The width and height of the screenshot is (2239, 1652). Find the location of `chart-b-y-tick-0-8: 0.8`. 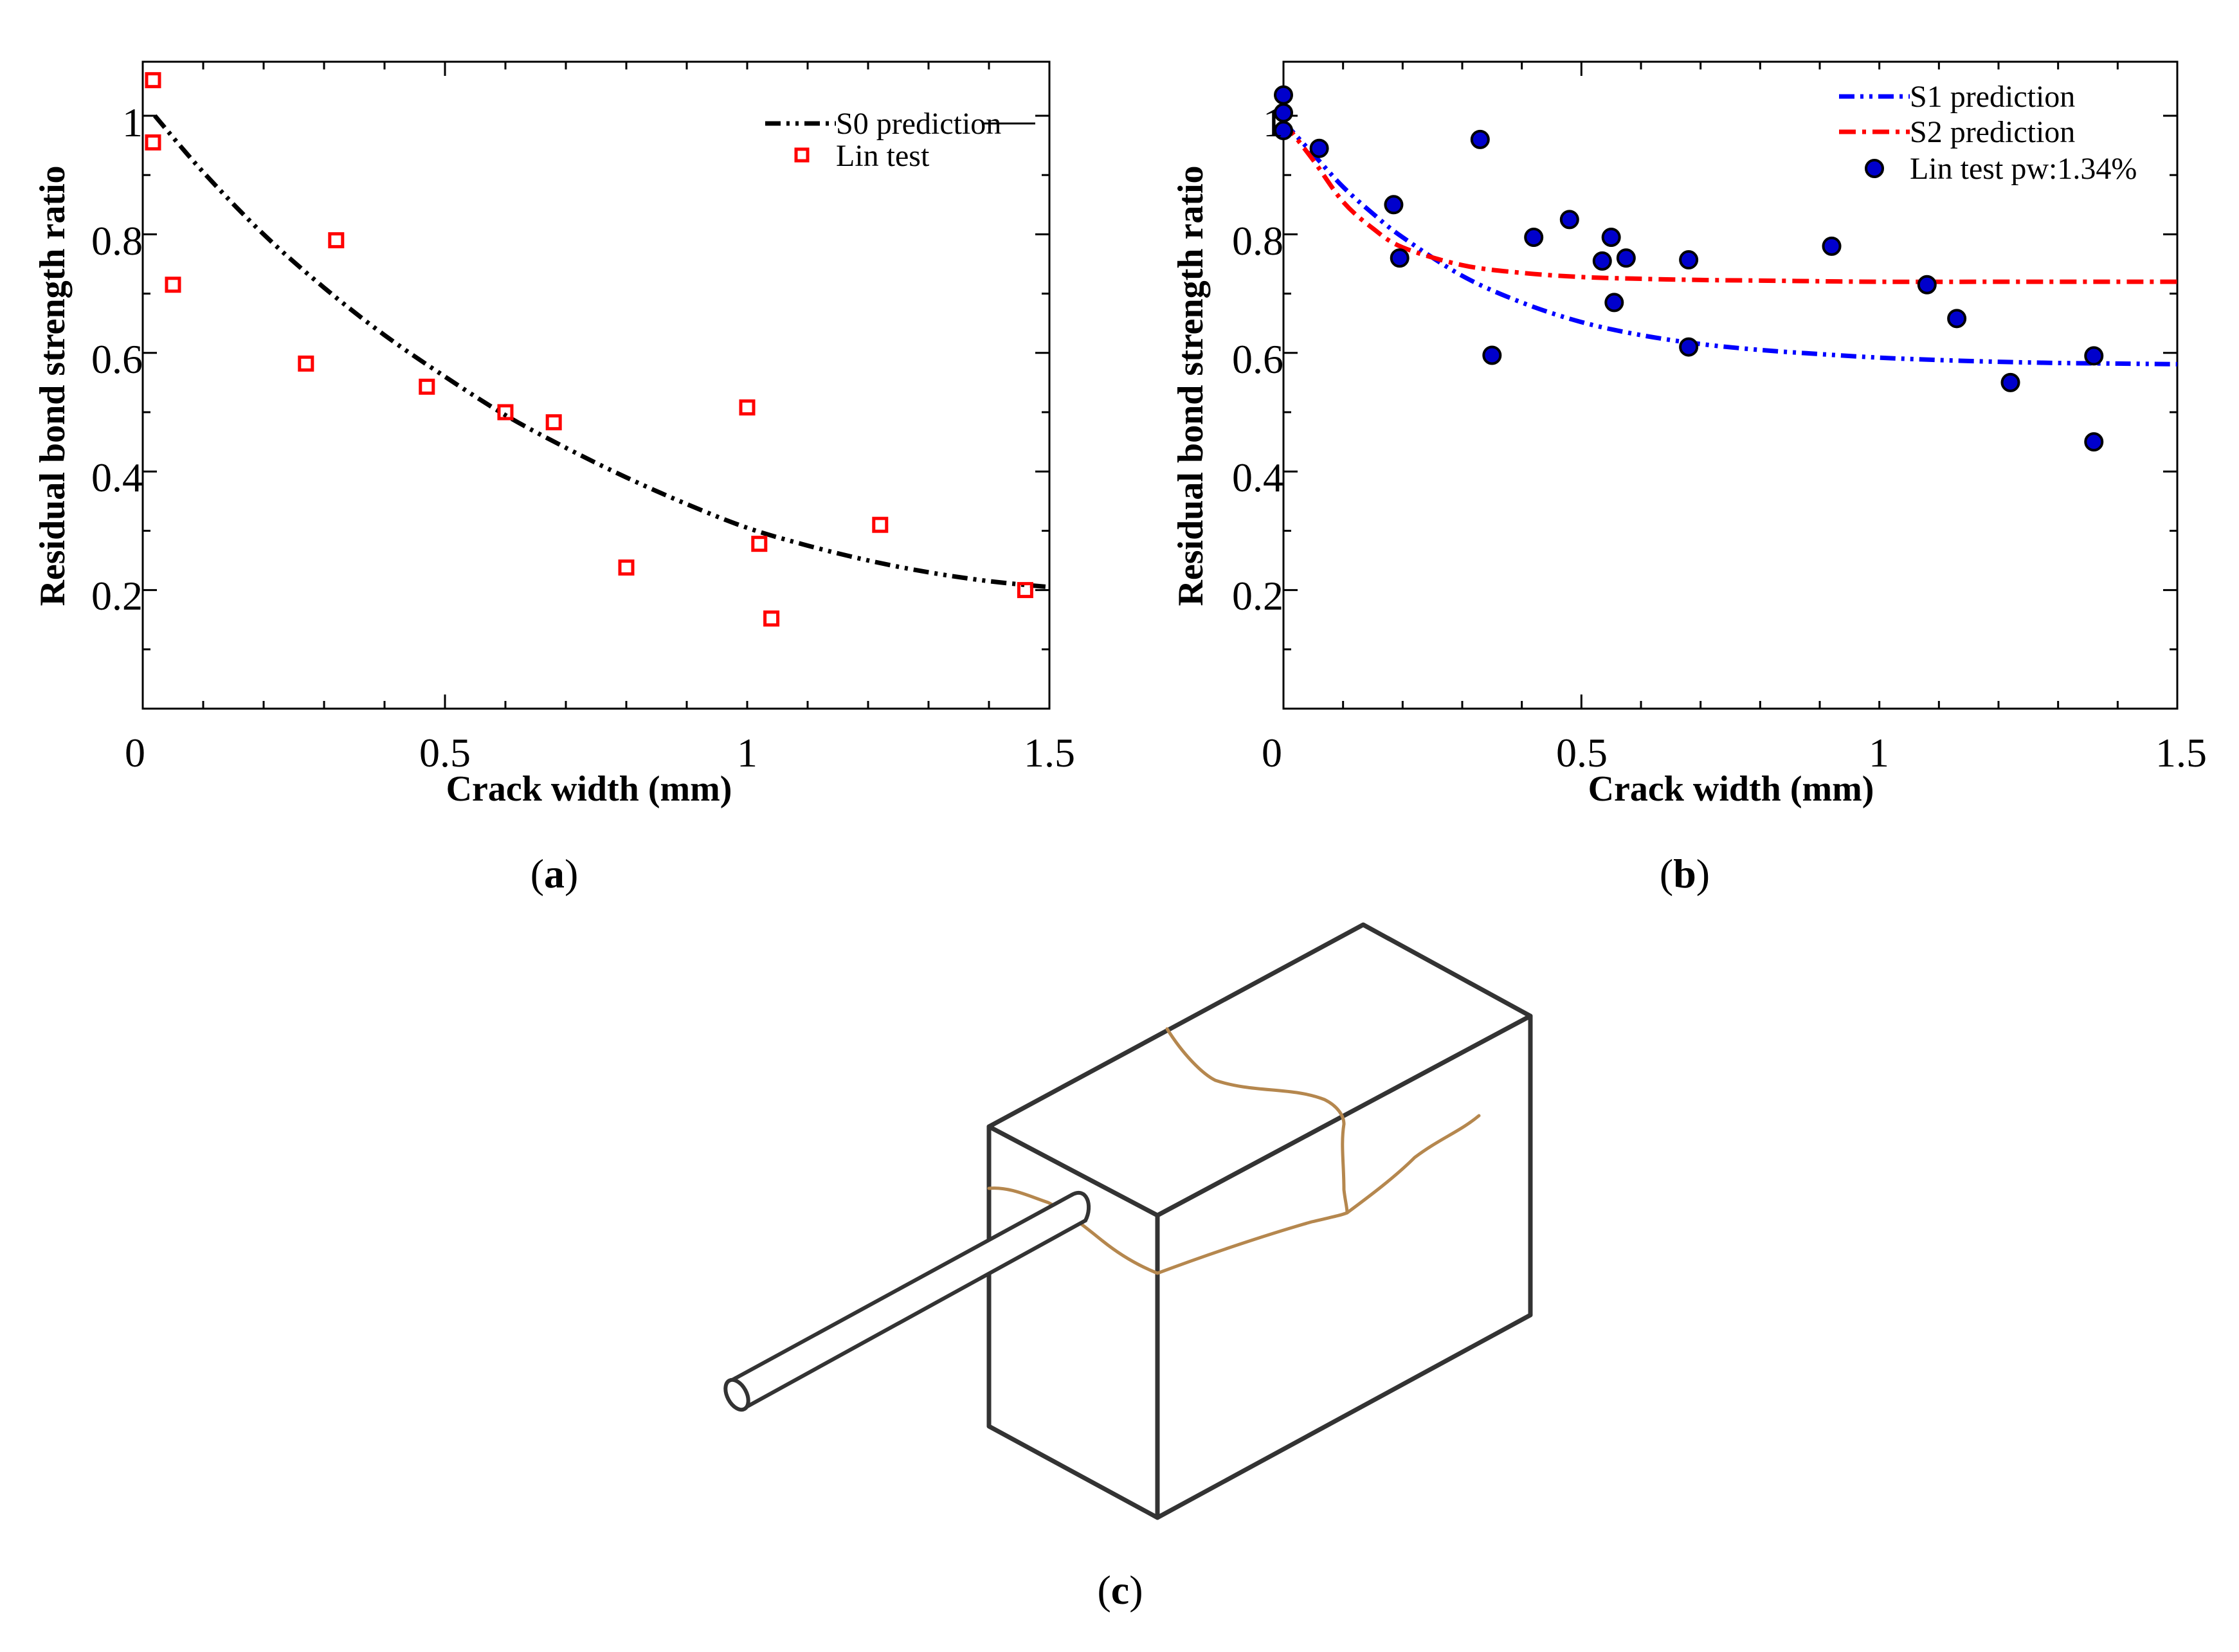

chart-b-y-tick-0-8: 0.8 is located at coordinates (1257, 241).